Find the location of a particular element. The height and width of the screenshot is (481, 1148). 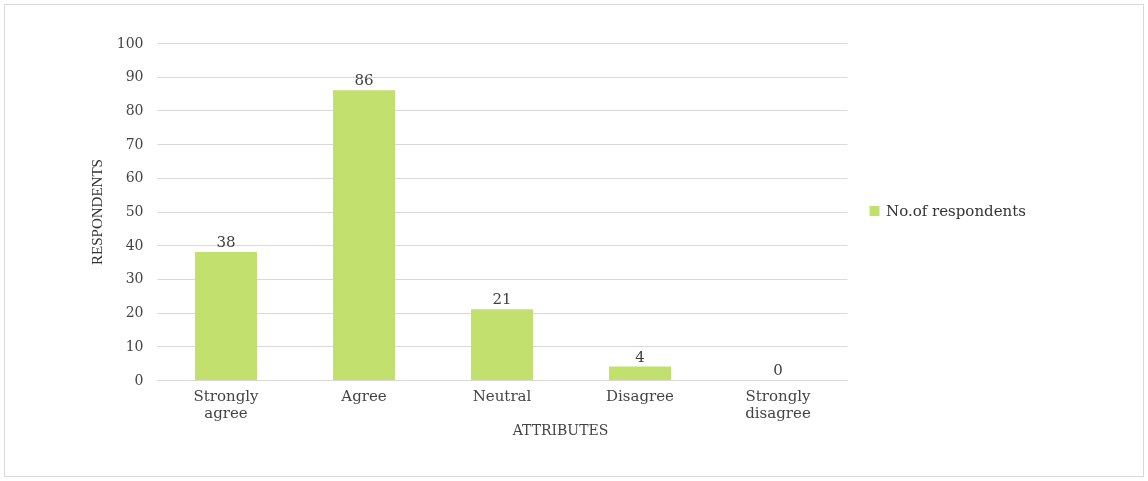

x-axis-title: ATTRIBUTES is located at coordinates (560, 429).